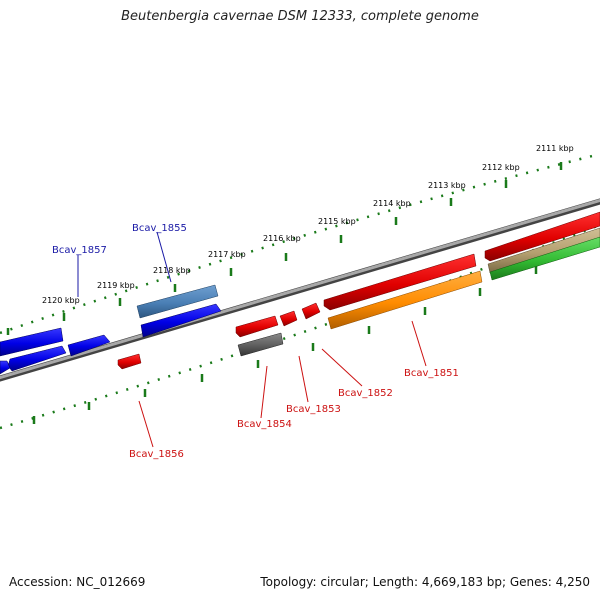 The height and width of the screenshot is (600, 600). I want to click on tick-label-2114: 2114 kbp, so click(392, 203).